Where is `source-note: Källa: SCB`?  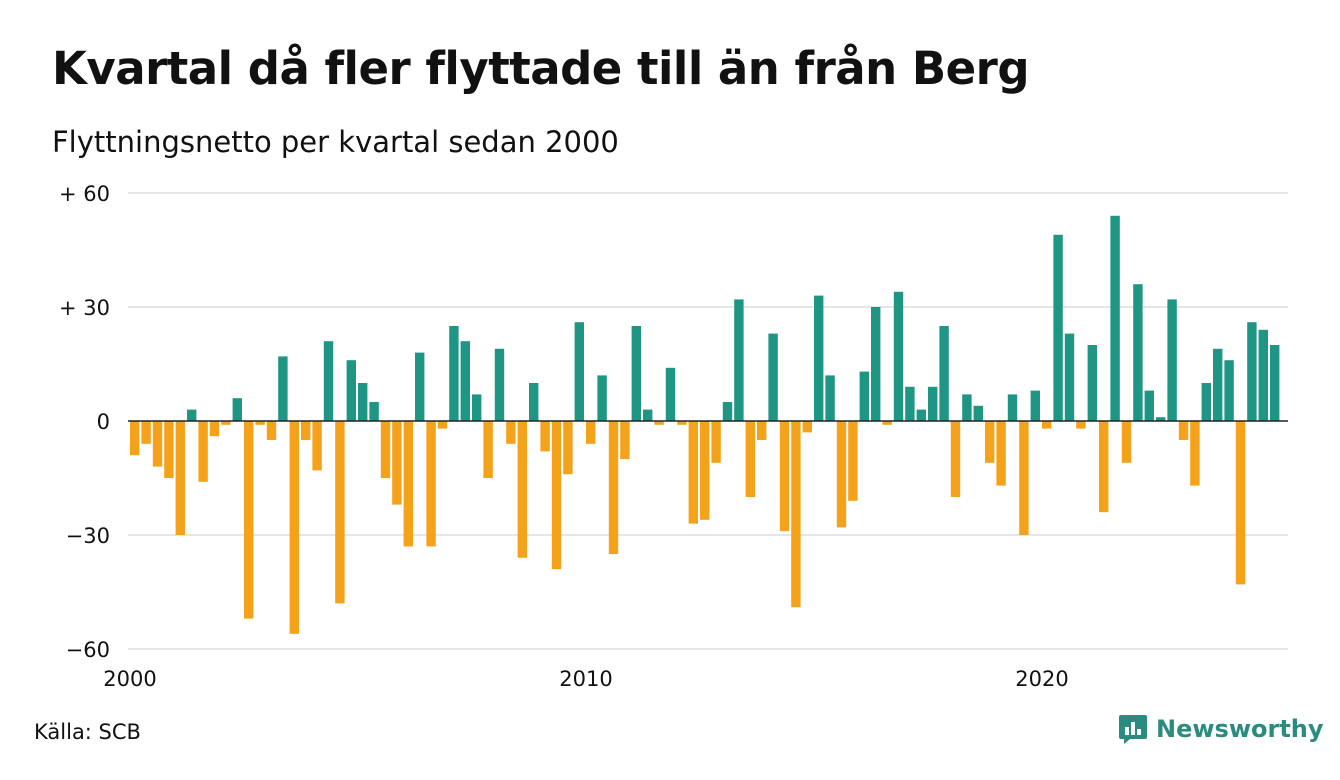 source-note: Källa: SCB is located at coordinates (87, 732).